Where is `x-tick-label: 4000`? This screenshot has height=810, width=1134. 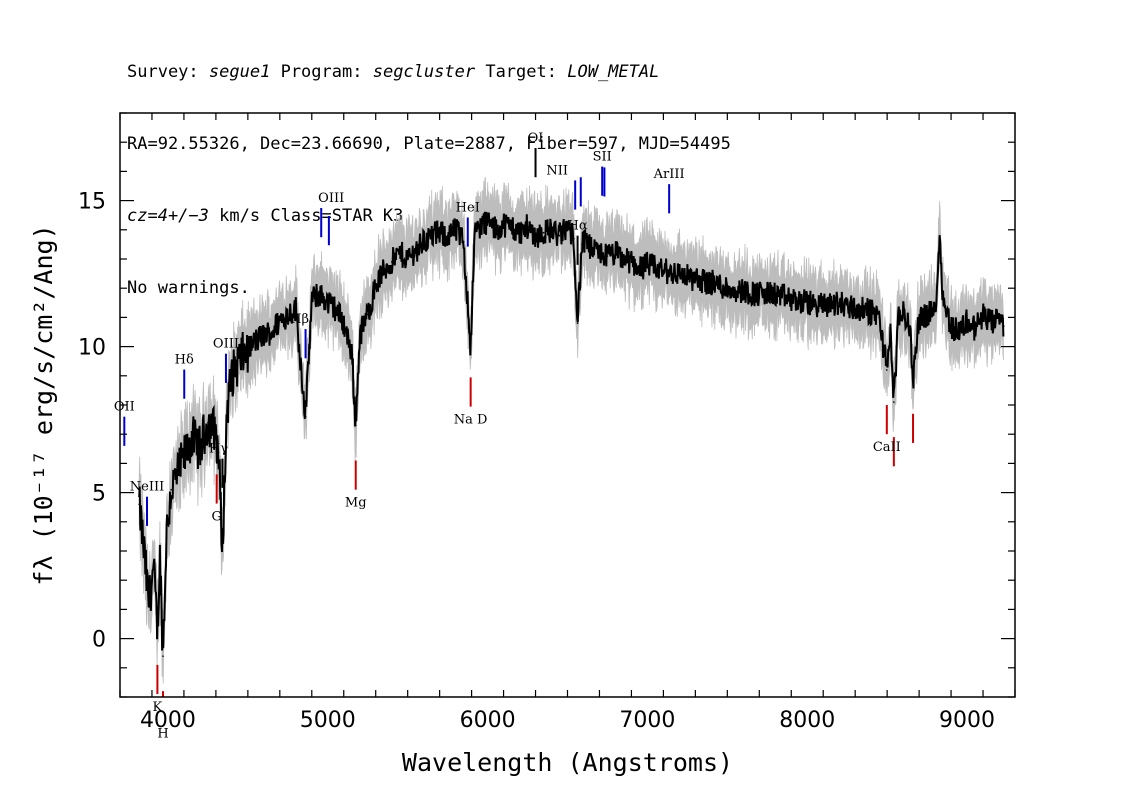 x-tick-label: 4000 is located at coordinates (168, 720).